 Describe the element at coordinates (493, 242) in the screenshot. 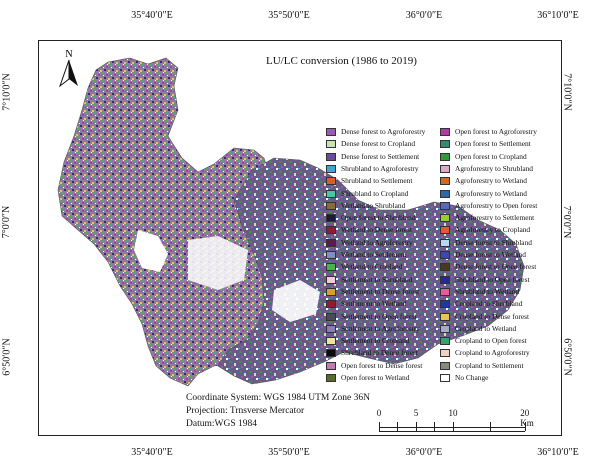

I see `legend-label: Dense forest to Shrubland` at that location.